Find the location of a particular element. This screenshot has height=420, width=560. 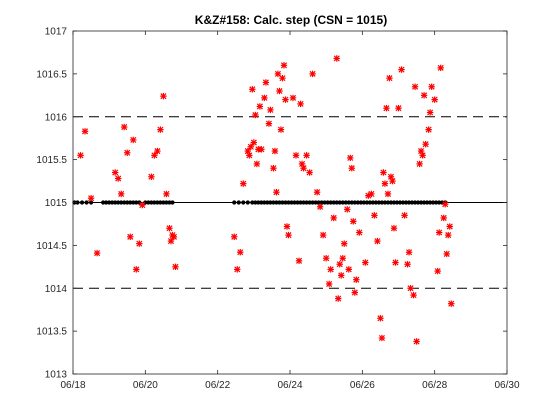

x-tick-label: 06/26 is located at coordinates (362, 385).